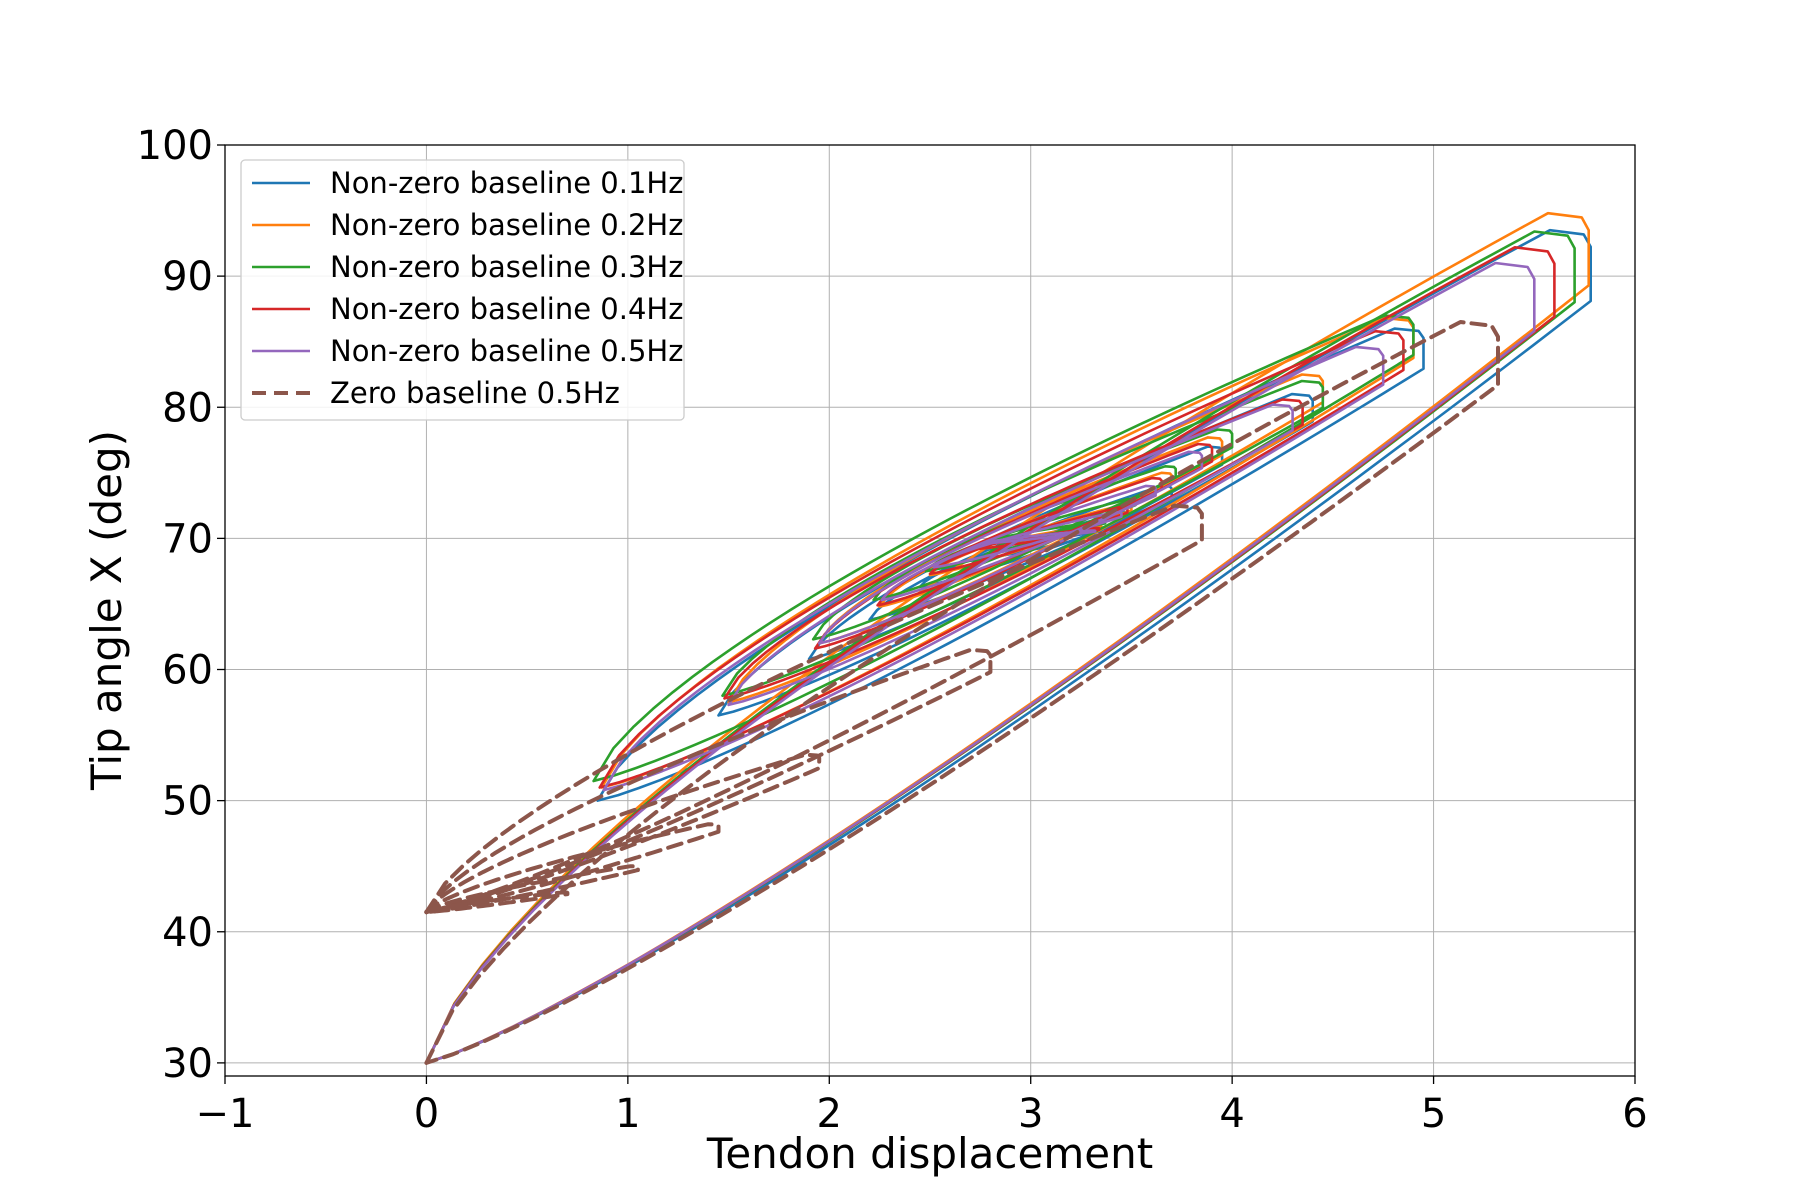 The image size is (1800, 1200). Describe the element at coordinates (506, 309) in the screenshot. I see `legend-label: Non-zero baseline 0.4Hz` at that location.